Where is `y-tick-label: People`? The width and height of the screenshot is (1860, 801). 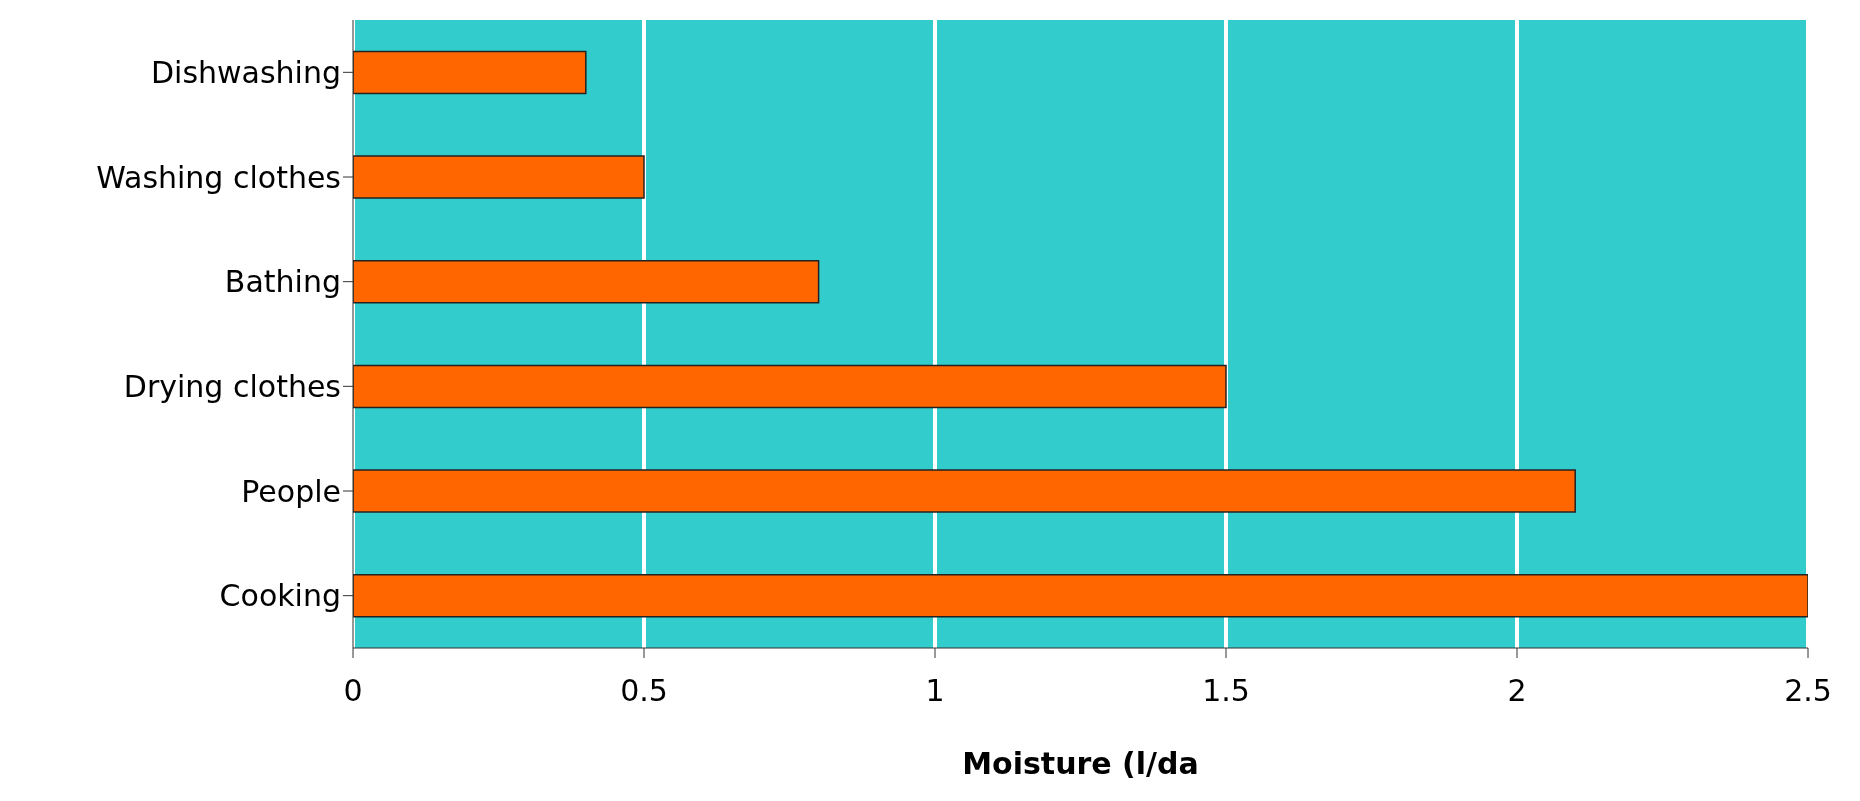 y-tick-label: People is located at coordinates (291, 491).